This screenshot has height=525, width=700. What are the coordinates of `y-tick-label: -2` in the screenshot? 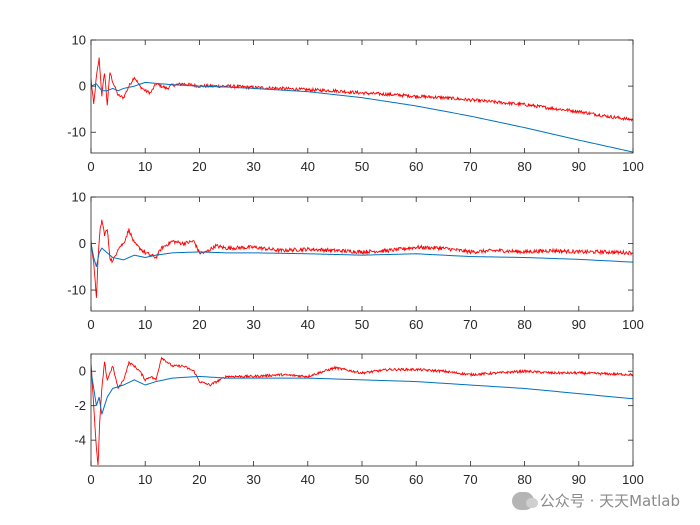 It's located at (80, 405).